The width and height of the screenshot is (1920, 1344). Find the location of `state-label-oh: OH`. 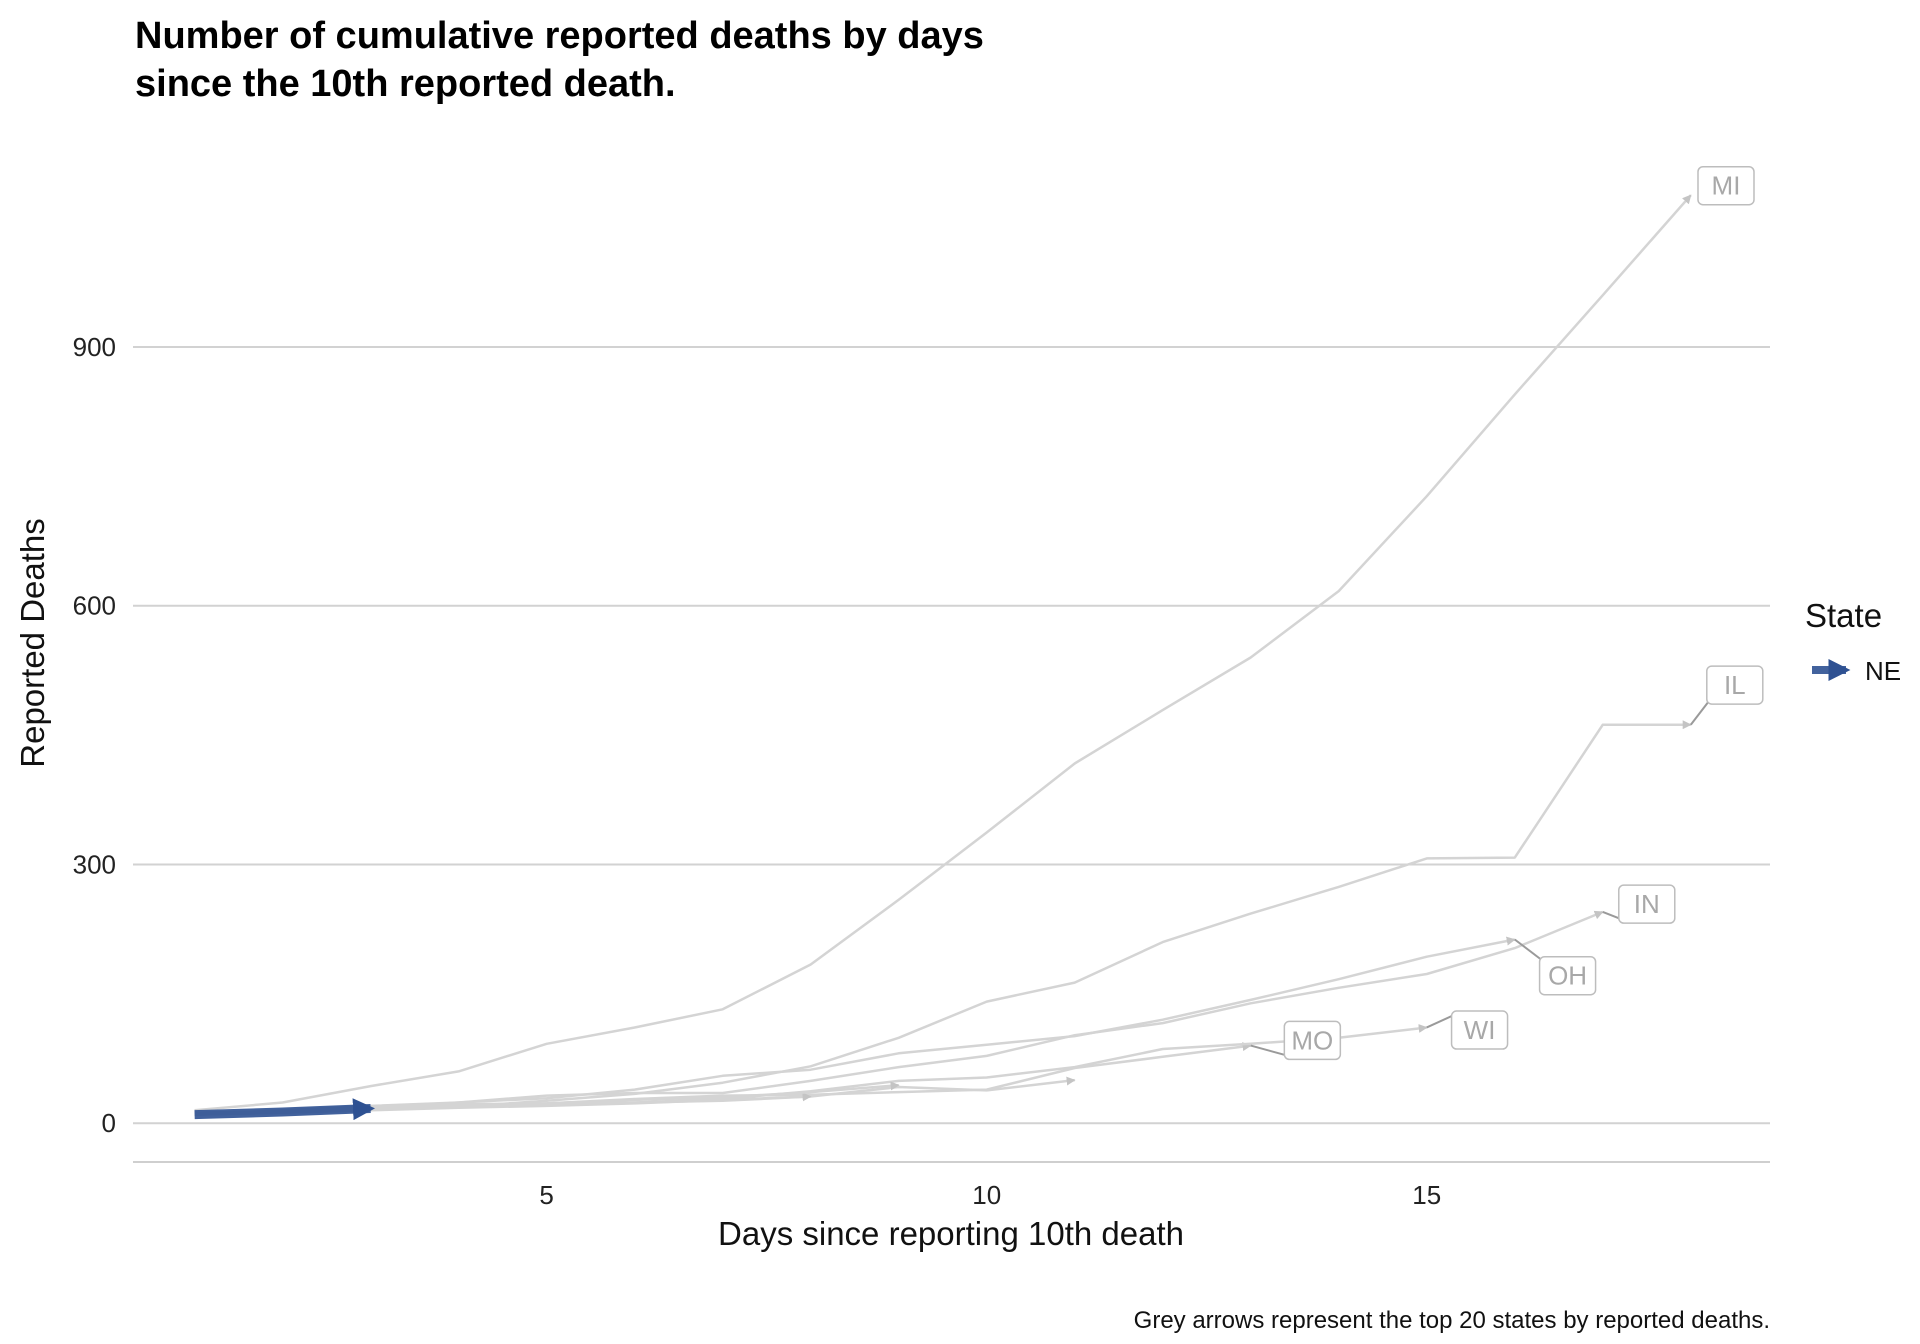

state-label-oh: OH is located at coordinates (1555, 967).